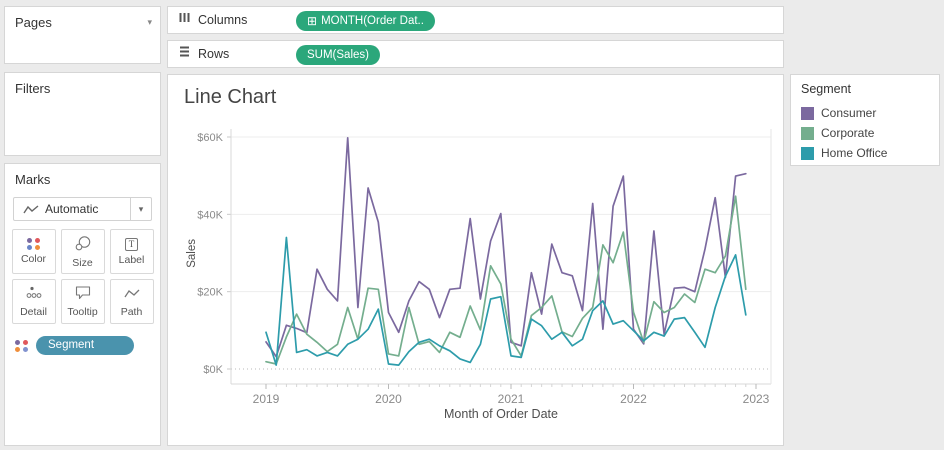 The image size is (944, 450). What do you see at coordinates (501, 414) in the screenshot?
I see `x-axis-title: Month of Order Date` at bounding box center [501, 414].